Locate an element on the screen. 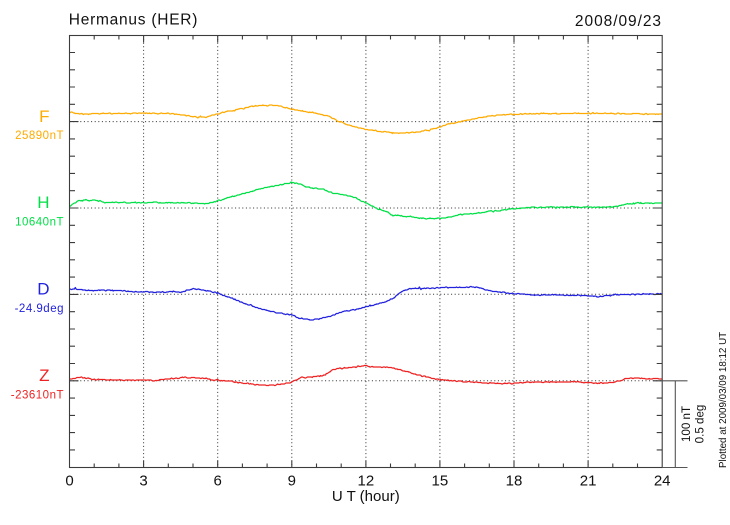 The height and width of the screenshot is (525, 730). svg-text: 0 is located at coordinates (69, 480).